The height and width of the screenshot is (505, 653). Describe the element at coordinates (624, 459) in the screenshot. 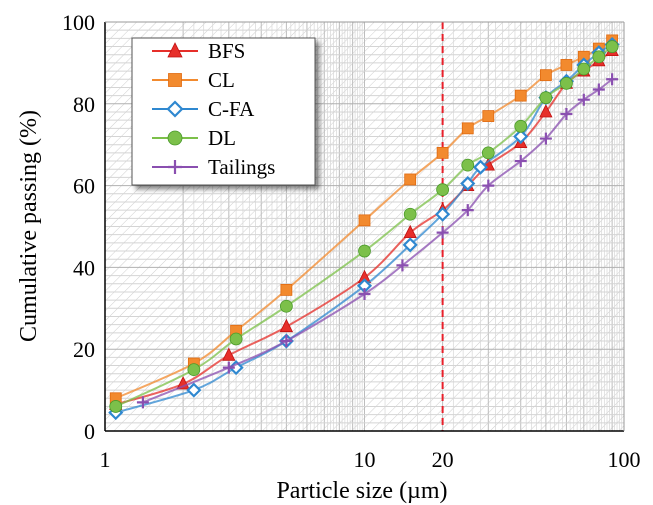

I see `x-tick-label: 100` at that location.